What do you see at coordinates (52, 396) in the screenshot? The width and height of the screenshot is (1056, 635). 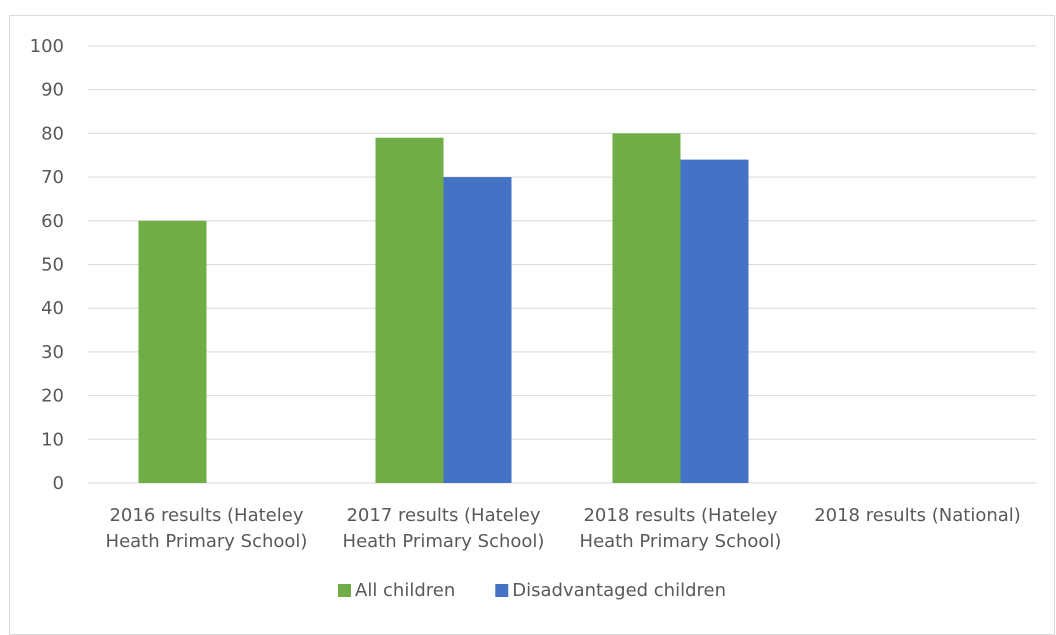 I see `y-tick-label: 20` at bounding box center [52, 396].